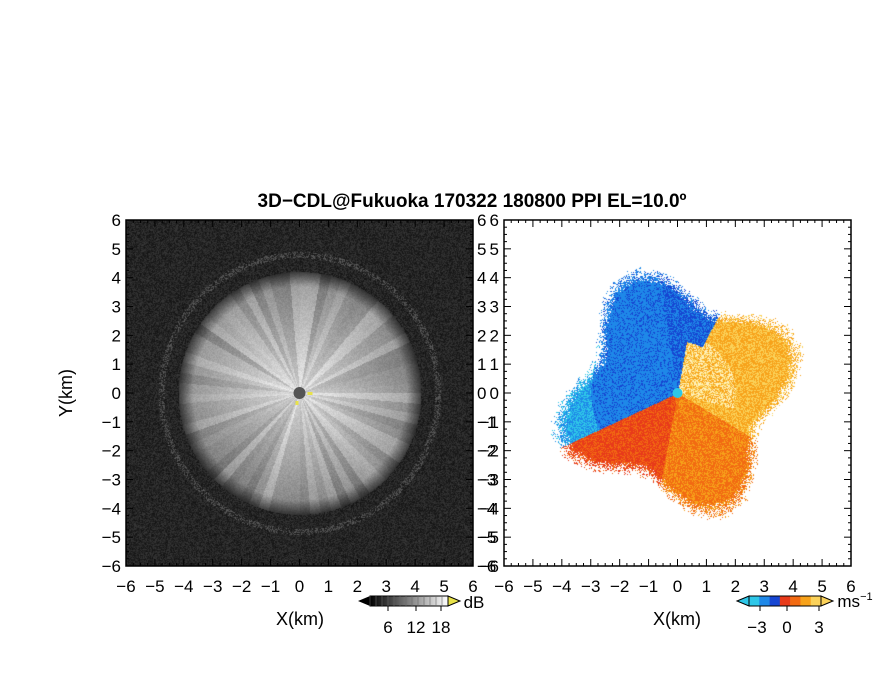 The width and height of the screenshot is (880, 680). What do you see at coordinates (481, 335) in the screenshot?
I see `y-tick-label-right: 2` at bounding box center [481, 335].